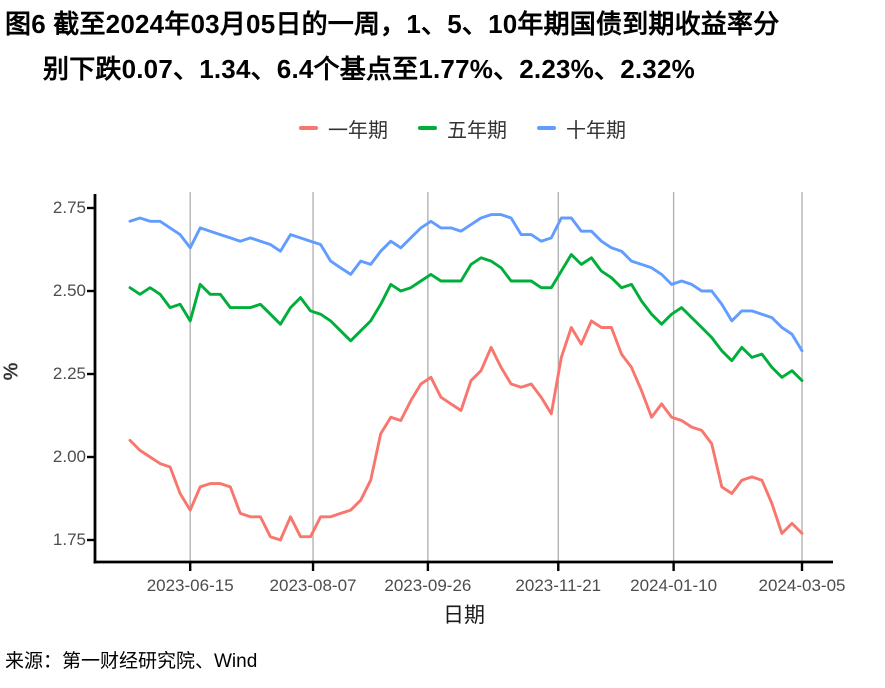  I want to click on legend-item: 五年期, so click(462, 128).